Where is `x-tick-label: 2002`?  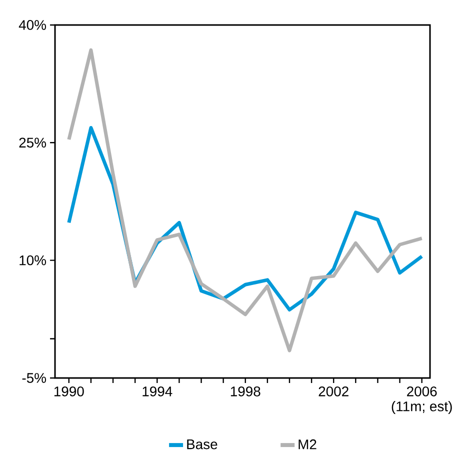 x-tick-label: 2002 is located at coordinates (333, 391).